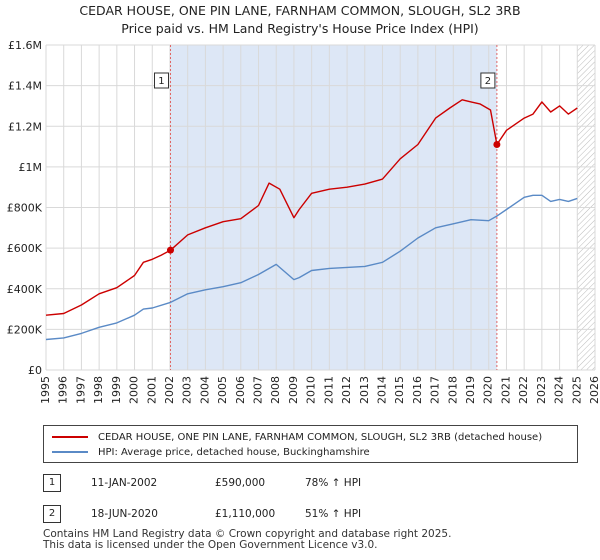 Image resolution: width=600 pixels, height=560 pixels. What do you see at coordinates (25, 208) in the screenshot?
I see `y-tick-label: £800K` at bounding box center [25, 208].